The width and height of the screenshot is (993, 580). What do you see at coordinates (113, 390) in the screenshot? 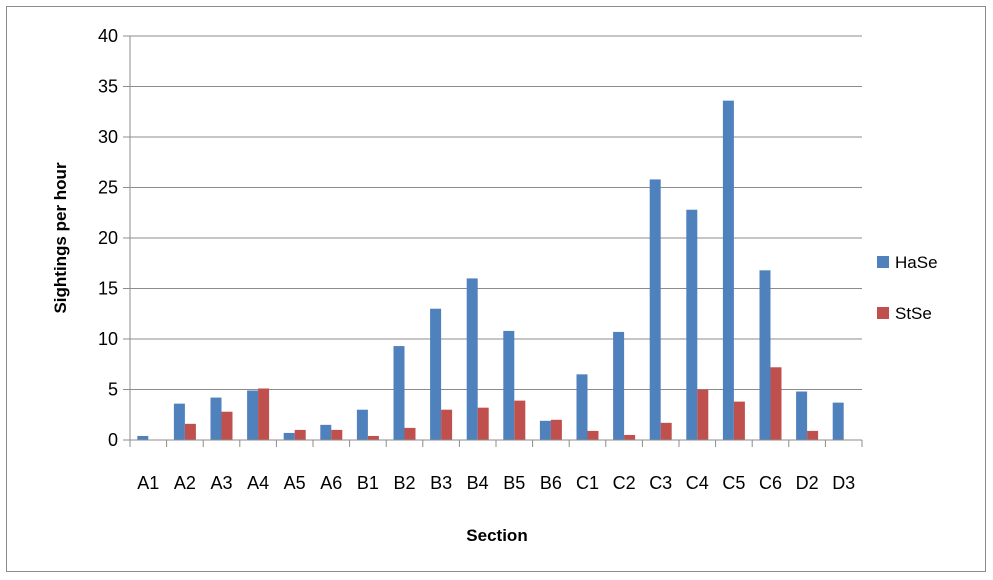
I see `y-tick-label: 5` at bounding box center [113, 390].